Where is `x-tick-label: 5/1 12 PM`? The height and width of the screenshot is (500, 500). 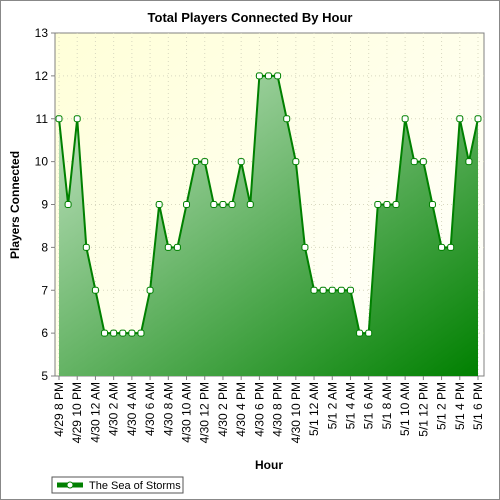
x-tick-label: 5/1 12 PM is located at coordinates (423, 409).